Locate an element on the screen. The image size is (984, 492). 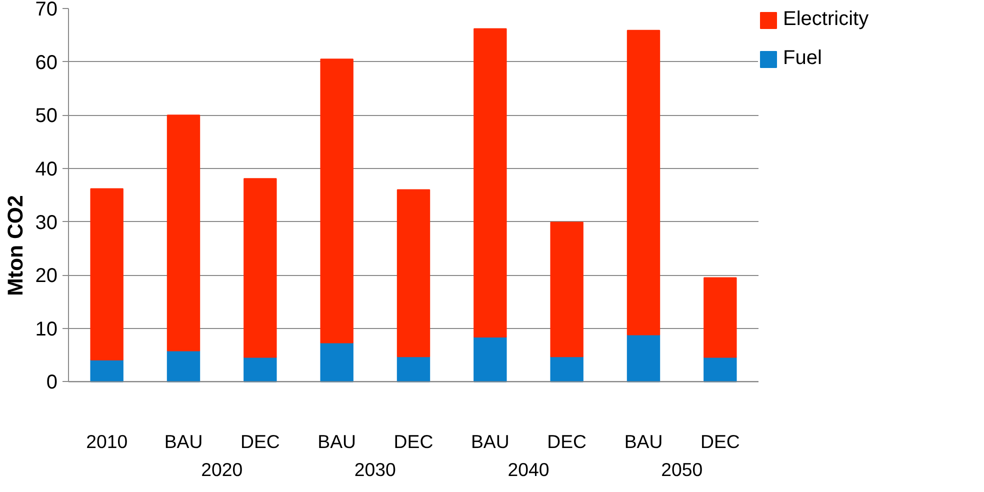
text: 2020 is located at coordinates (222, 469).